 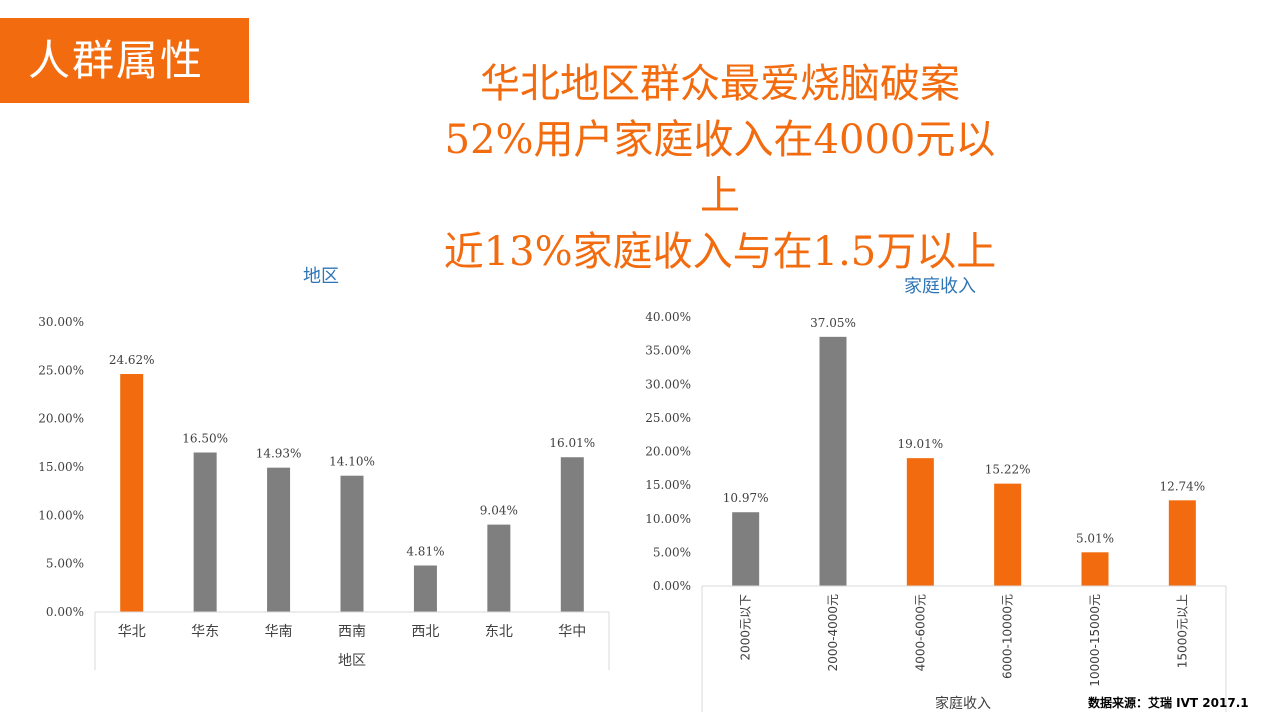 I want to click on income-chart-category-label: 2000-4000元, so click(x=833, y=632).